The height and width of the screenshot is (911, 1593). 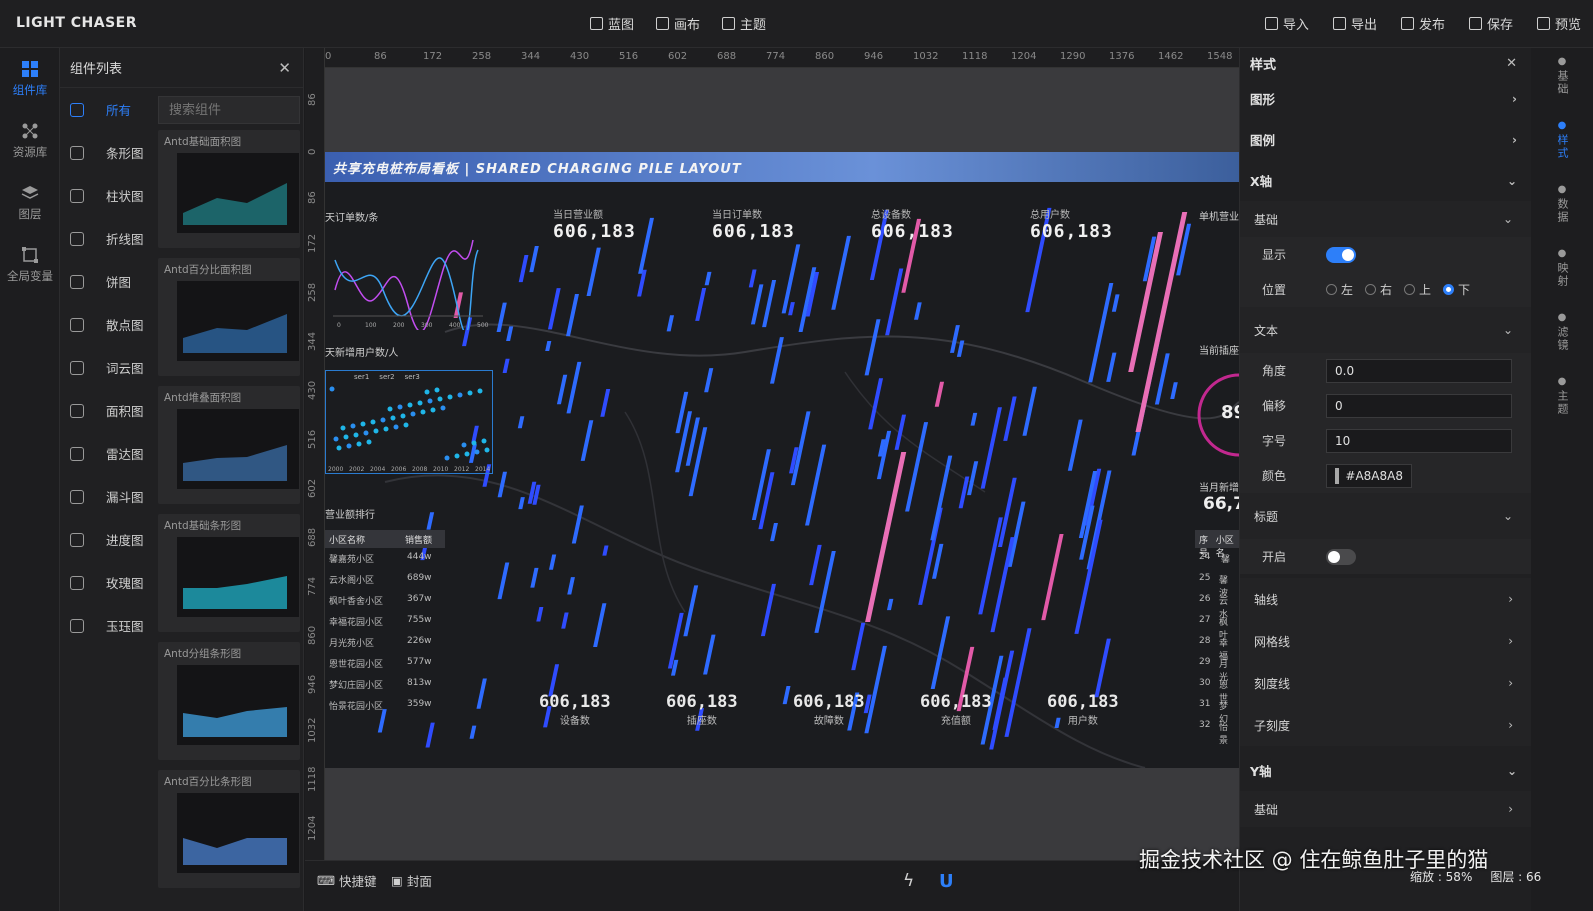 I want to click on revenue-rank-label: 营业额排行, so click(x=350, y=515).